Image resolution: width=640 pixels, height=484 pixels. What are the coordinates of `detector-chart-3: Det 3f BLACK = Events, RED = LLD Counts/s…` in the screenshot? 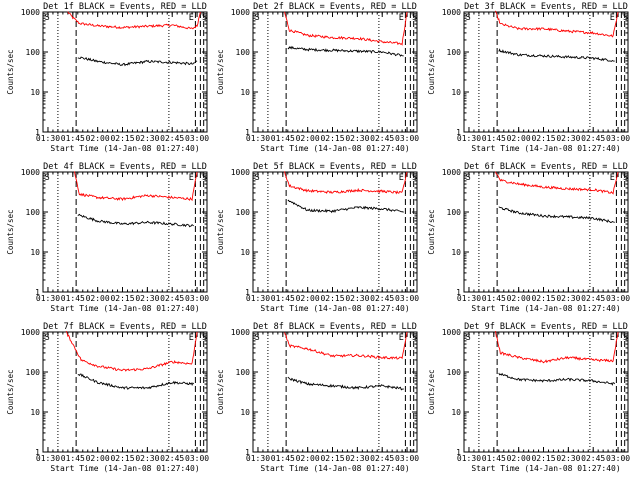 It's located at (528, 77).